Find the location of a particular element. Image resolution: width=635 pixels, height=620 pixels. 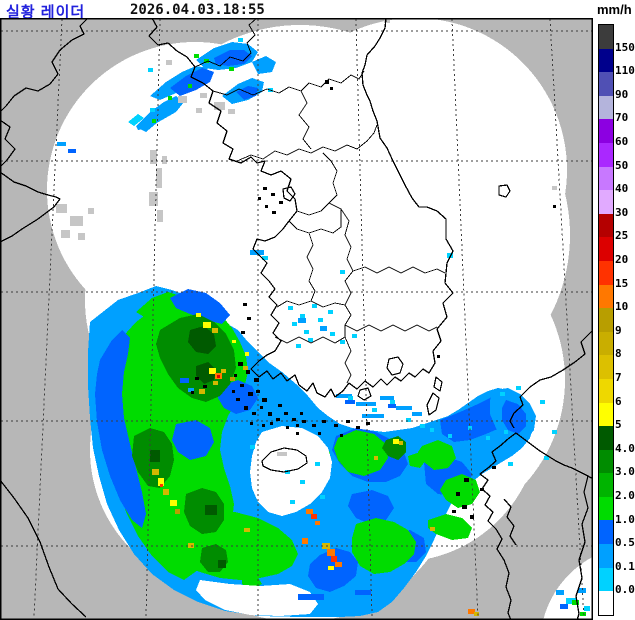

legend-value-label: 50 is located at coordinates (622, 165).